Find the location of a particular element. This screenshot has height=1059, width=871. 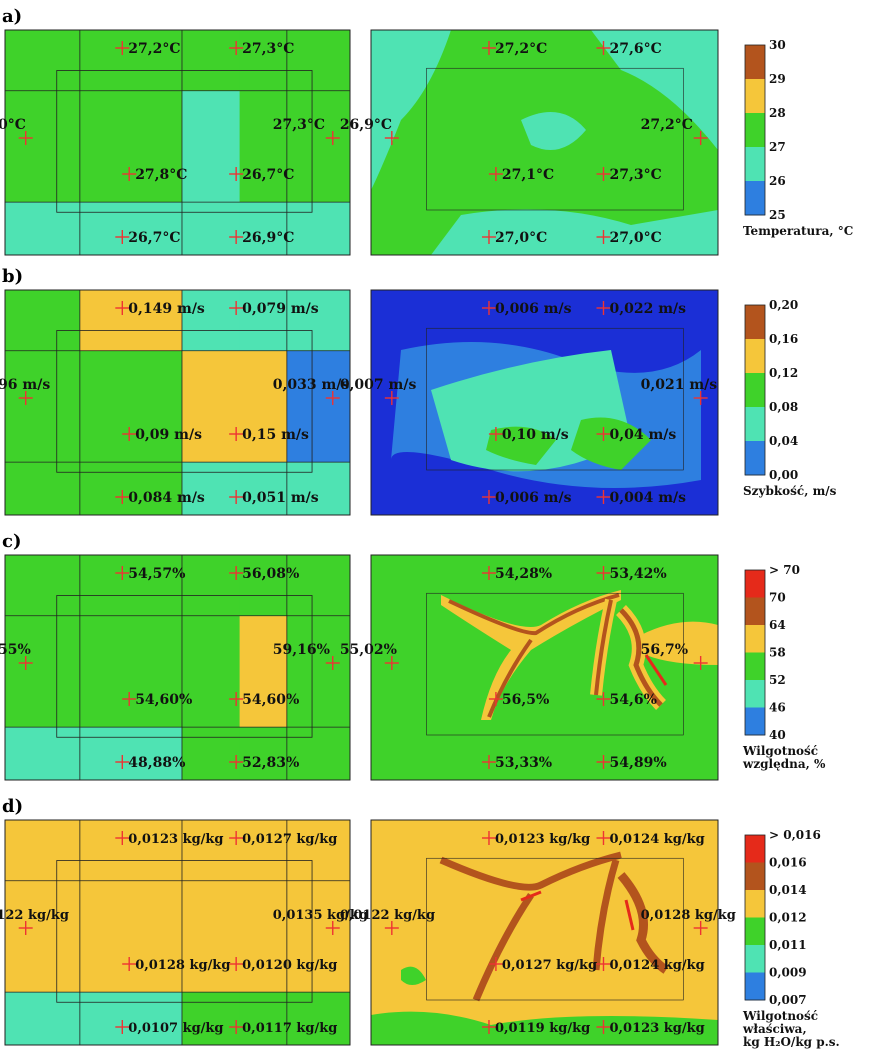

field-background is located at coordinates (544, 667).